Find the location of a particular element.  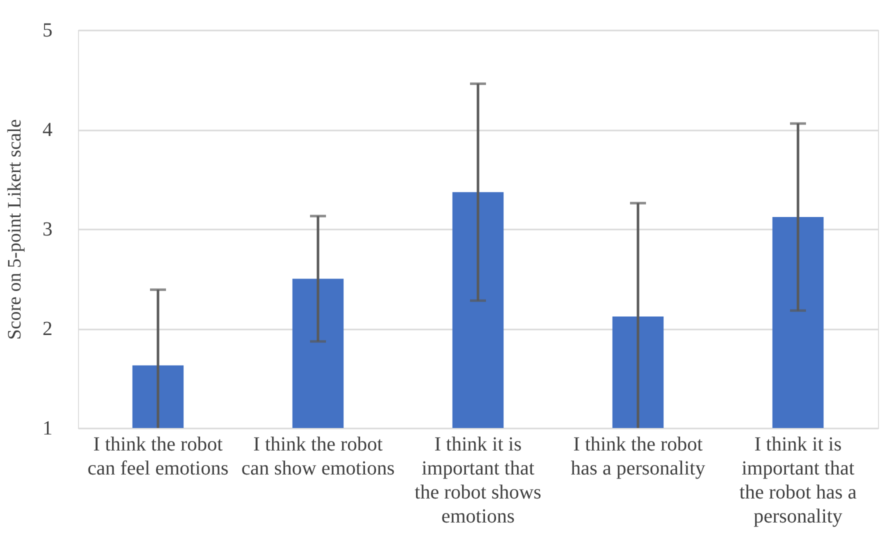

x-tick-label: I think the robot can feel emotions is located at coordinates (158, 457).